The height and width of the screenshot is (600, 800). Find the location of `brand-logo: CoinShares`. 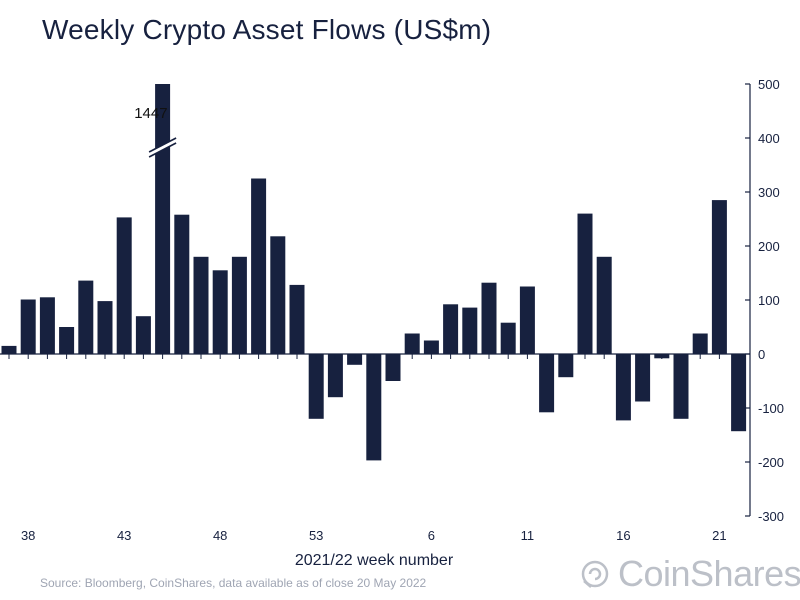

brand-logo: CoinShares is located at coordinates (690, 574).